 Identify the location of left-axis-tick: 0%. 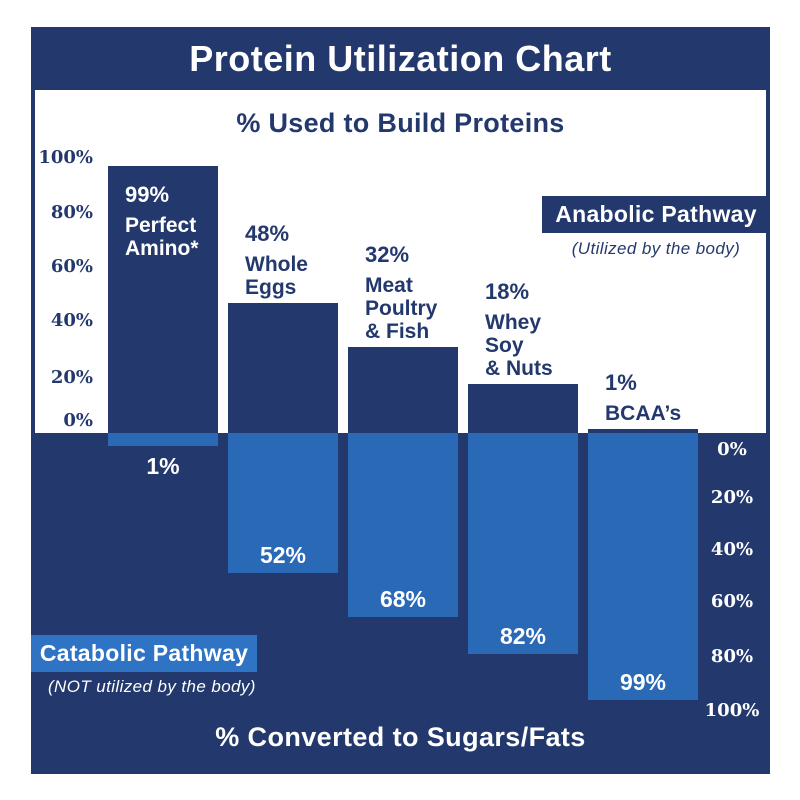
(78, 420).